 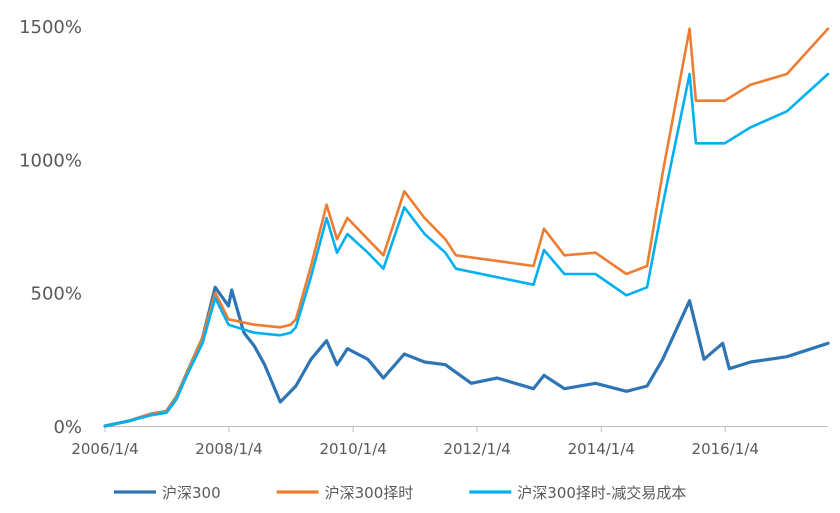 I want to click on legend-label: 沪深300, so click(x=191, y=493).